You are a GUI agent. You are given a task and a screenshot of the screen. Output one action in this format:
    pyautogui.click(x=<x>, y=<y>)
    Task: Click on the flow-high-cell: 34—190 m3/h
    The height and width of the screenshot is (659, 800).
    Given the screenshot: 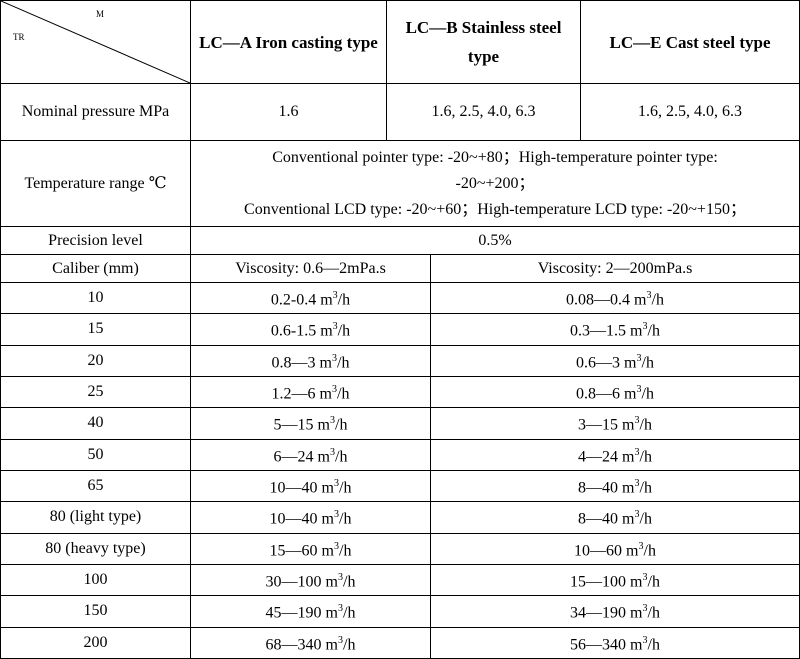 What is the action you would take?
    pyautogui.click(x=615, y=611)
    